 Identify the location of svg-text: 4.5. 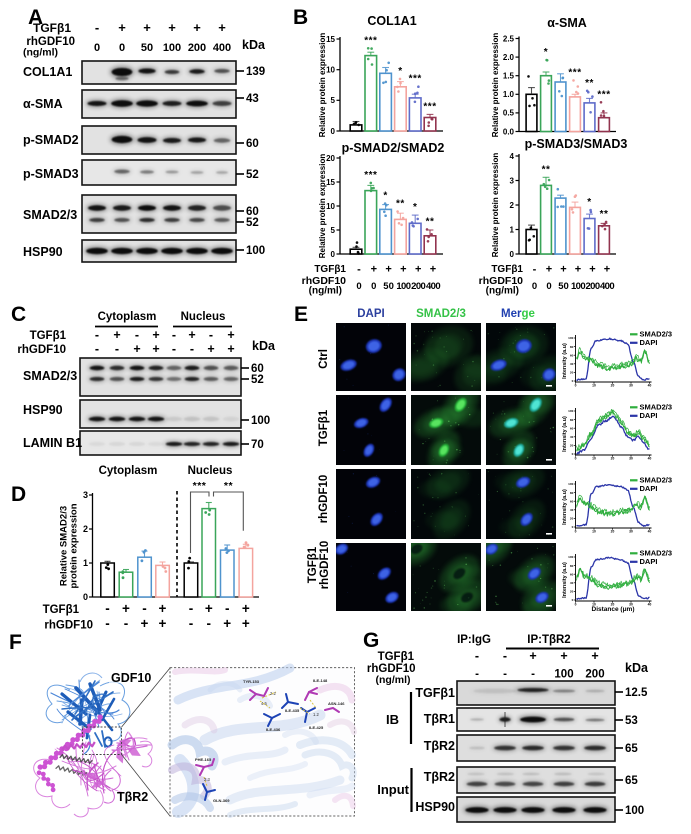
(264, 703).